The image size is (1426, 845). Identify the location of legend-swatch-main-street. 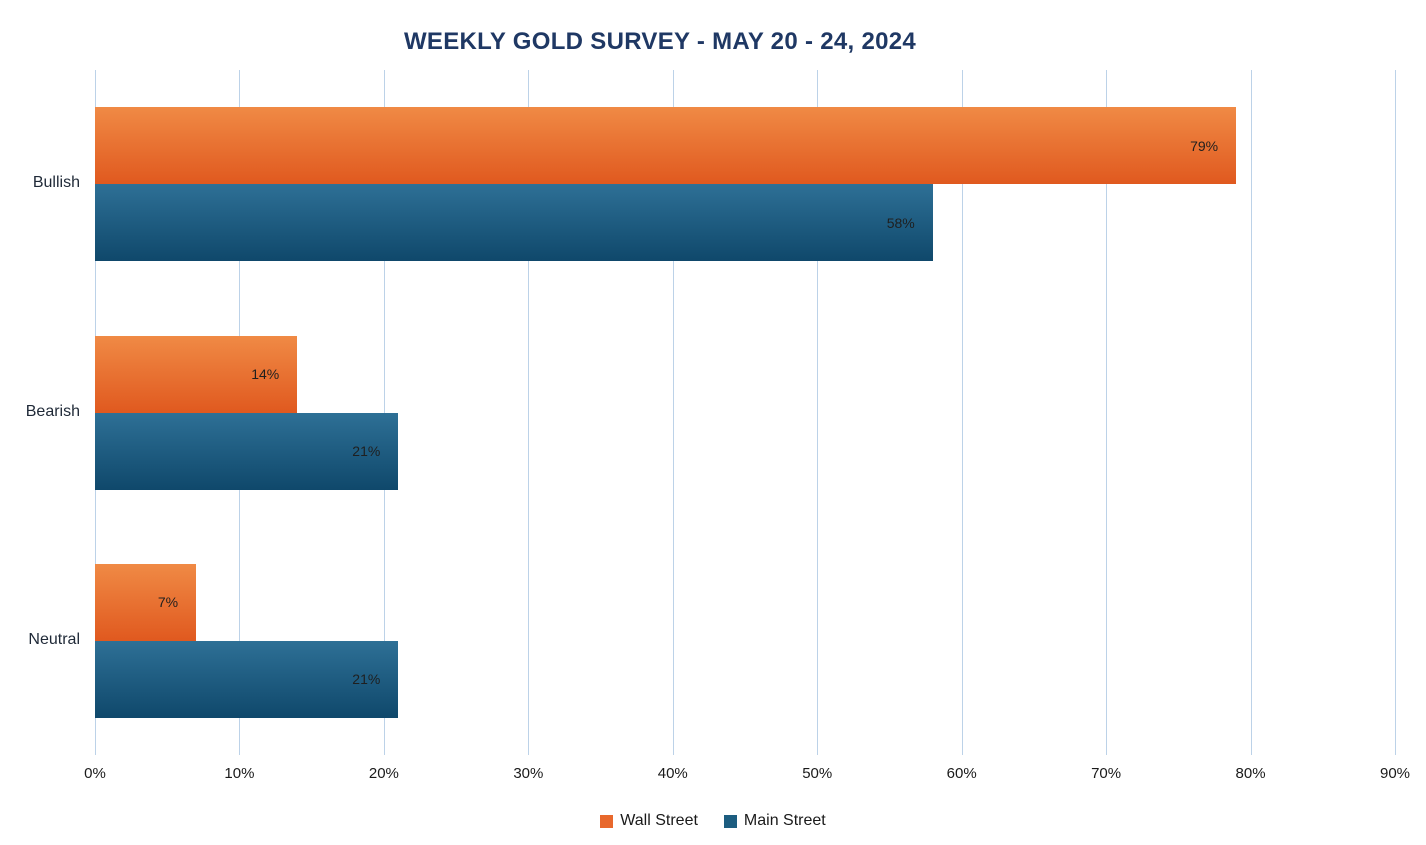
(730, 821).